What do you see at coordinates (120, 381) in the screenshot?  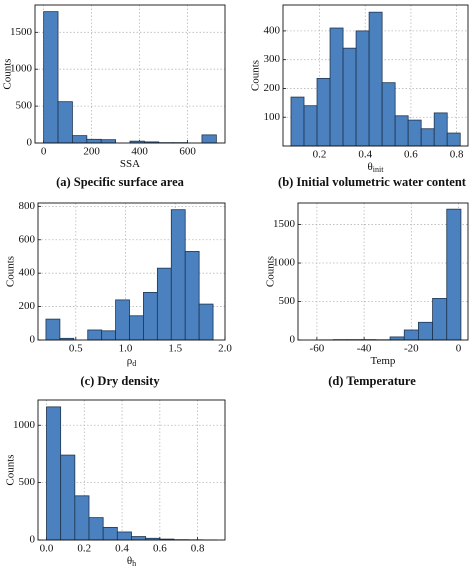 I see `caption: (c) Dry density` at bounding box center [120, 381].